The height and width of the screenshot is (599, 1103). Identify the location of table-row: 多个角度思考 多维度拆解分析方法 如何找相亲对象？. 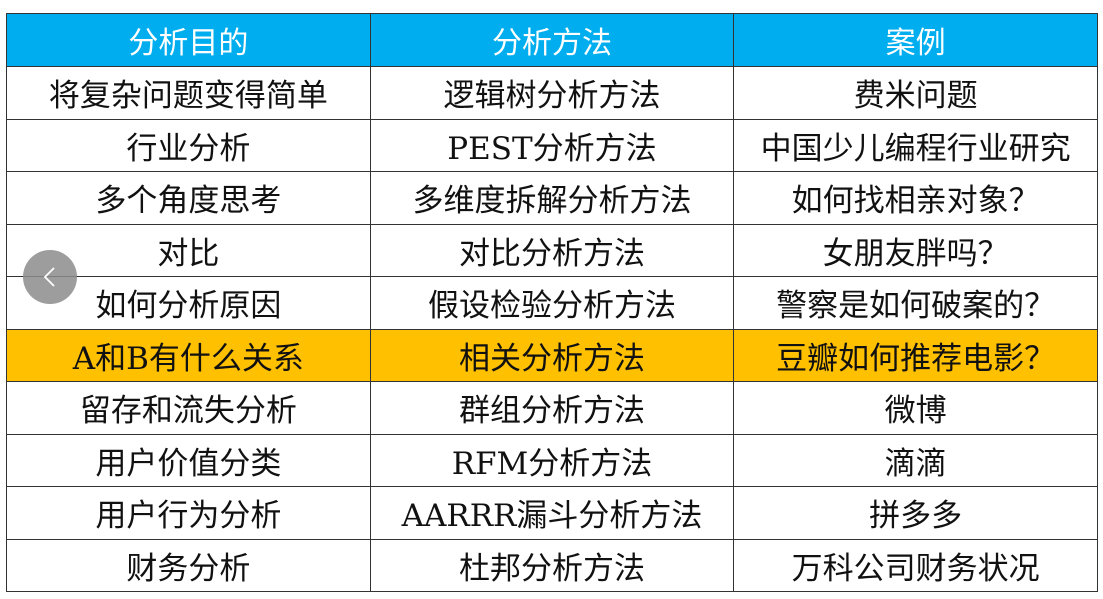
(552, 198).